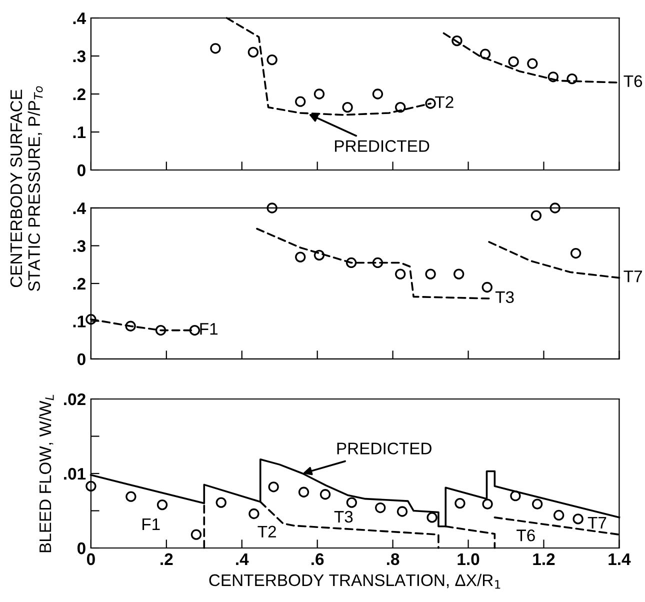 This screenshot has width=645, height=602. What do you see at coordinates (75, 474) in the screenshot?
I see `y-tick-label: .01` at bounding box center [75, 474].